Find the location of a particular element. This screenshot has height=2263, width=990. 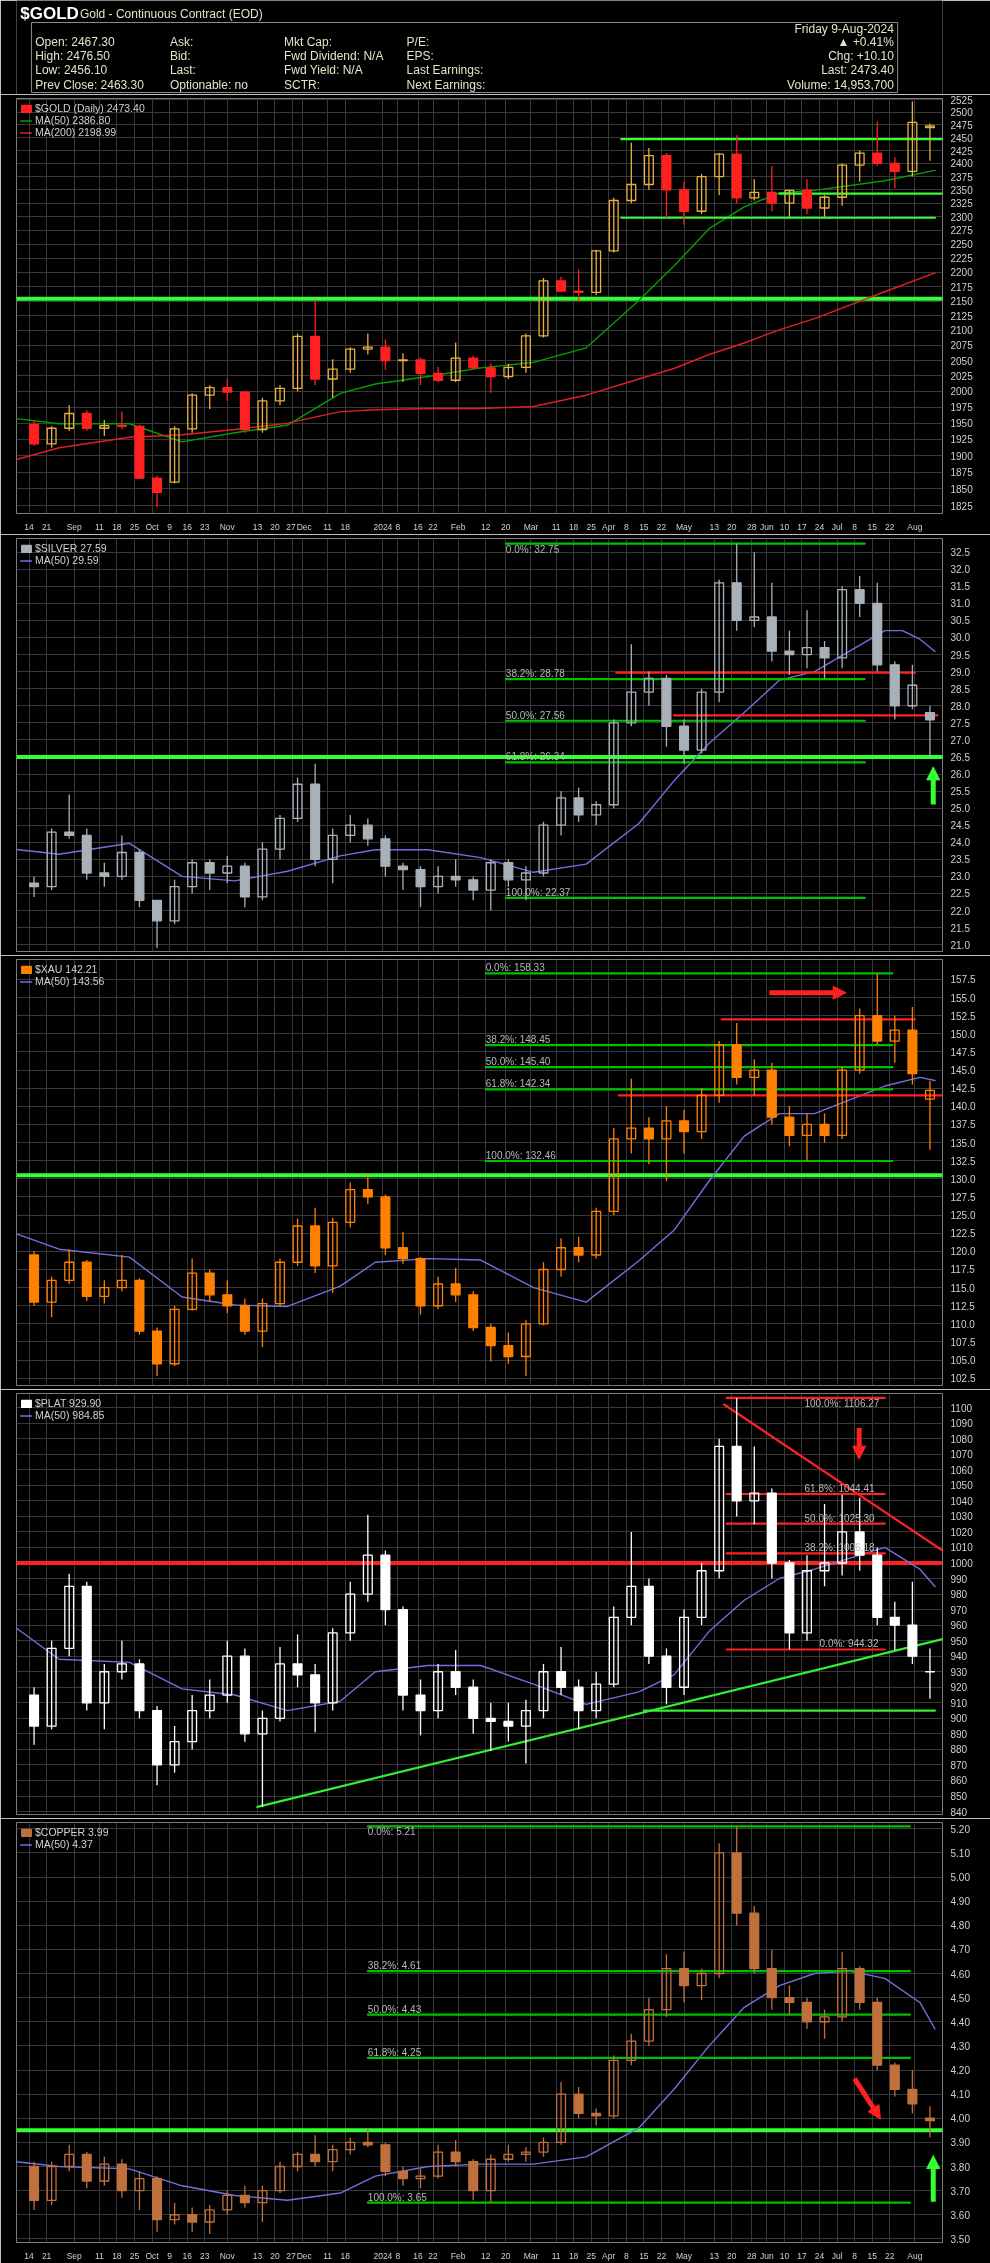

y-tick-label: 3.70 is located at coordinates (960, 2191).